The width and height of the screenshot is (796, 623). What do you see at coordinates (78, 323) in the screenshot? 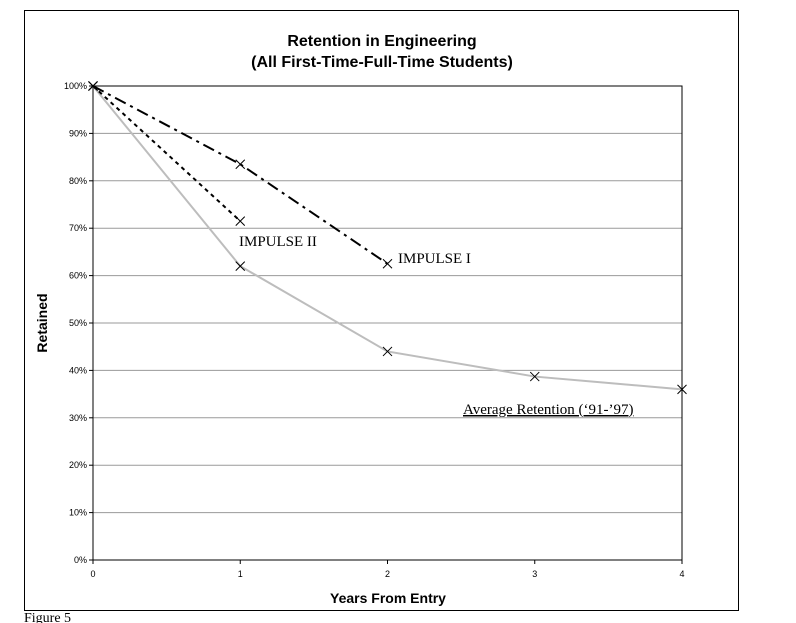
I see `y-tick-label: 50%` at bounding box center [78, 323].